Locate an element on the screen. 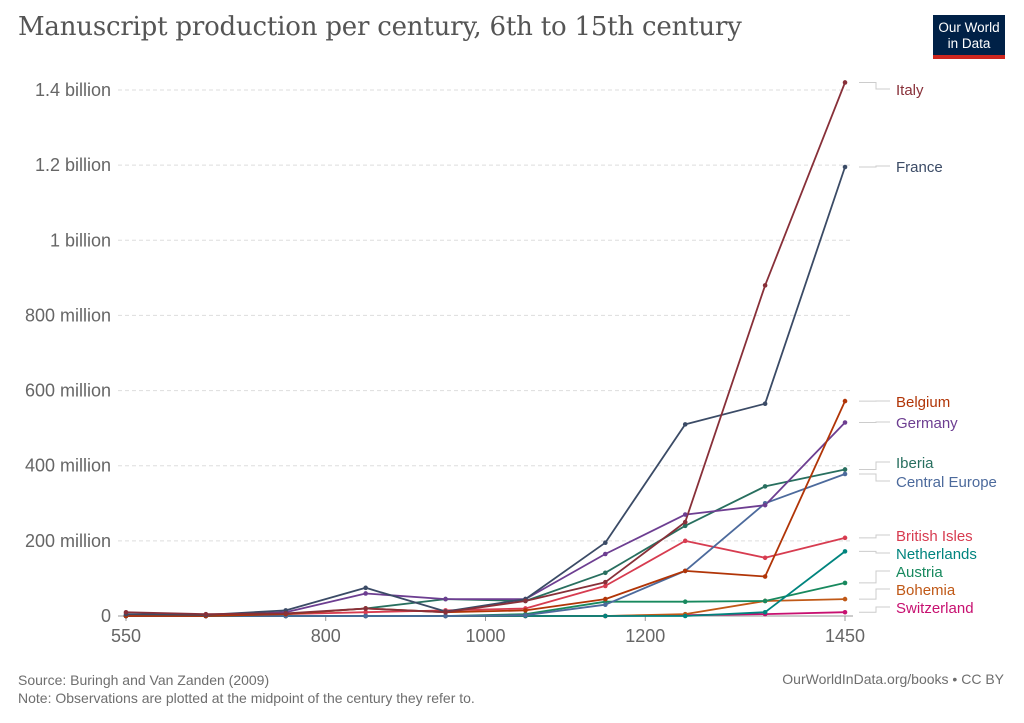  x-axis: 550 800 1000 1200 1450 is located at coordinates (488, 630).